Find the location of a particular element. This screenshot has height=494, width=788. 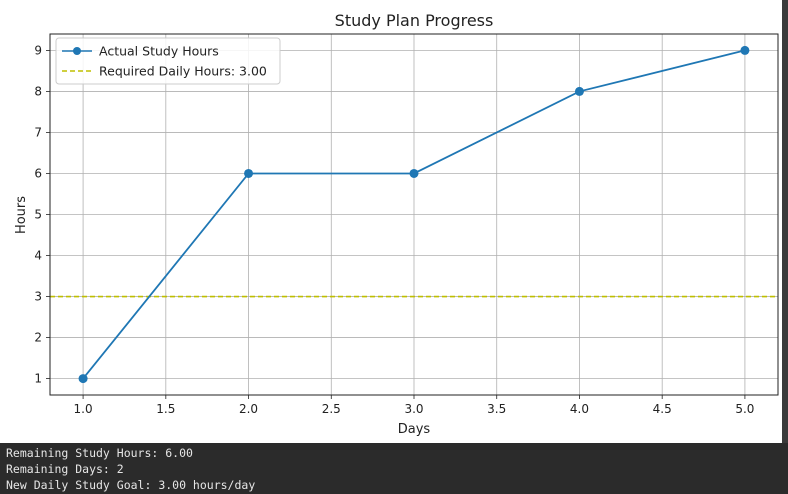

y-tick-label: 2 is located at coordinates (38, 338).